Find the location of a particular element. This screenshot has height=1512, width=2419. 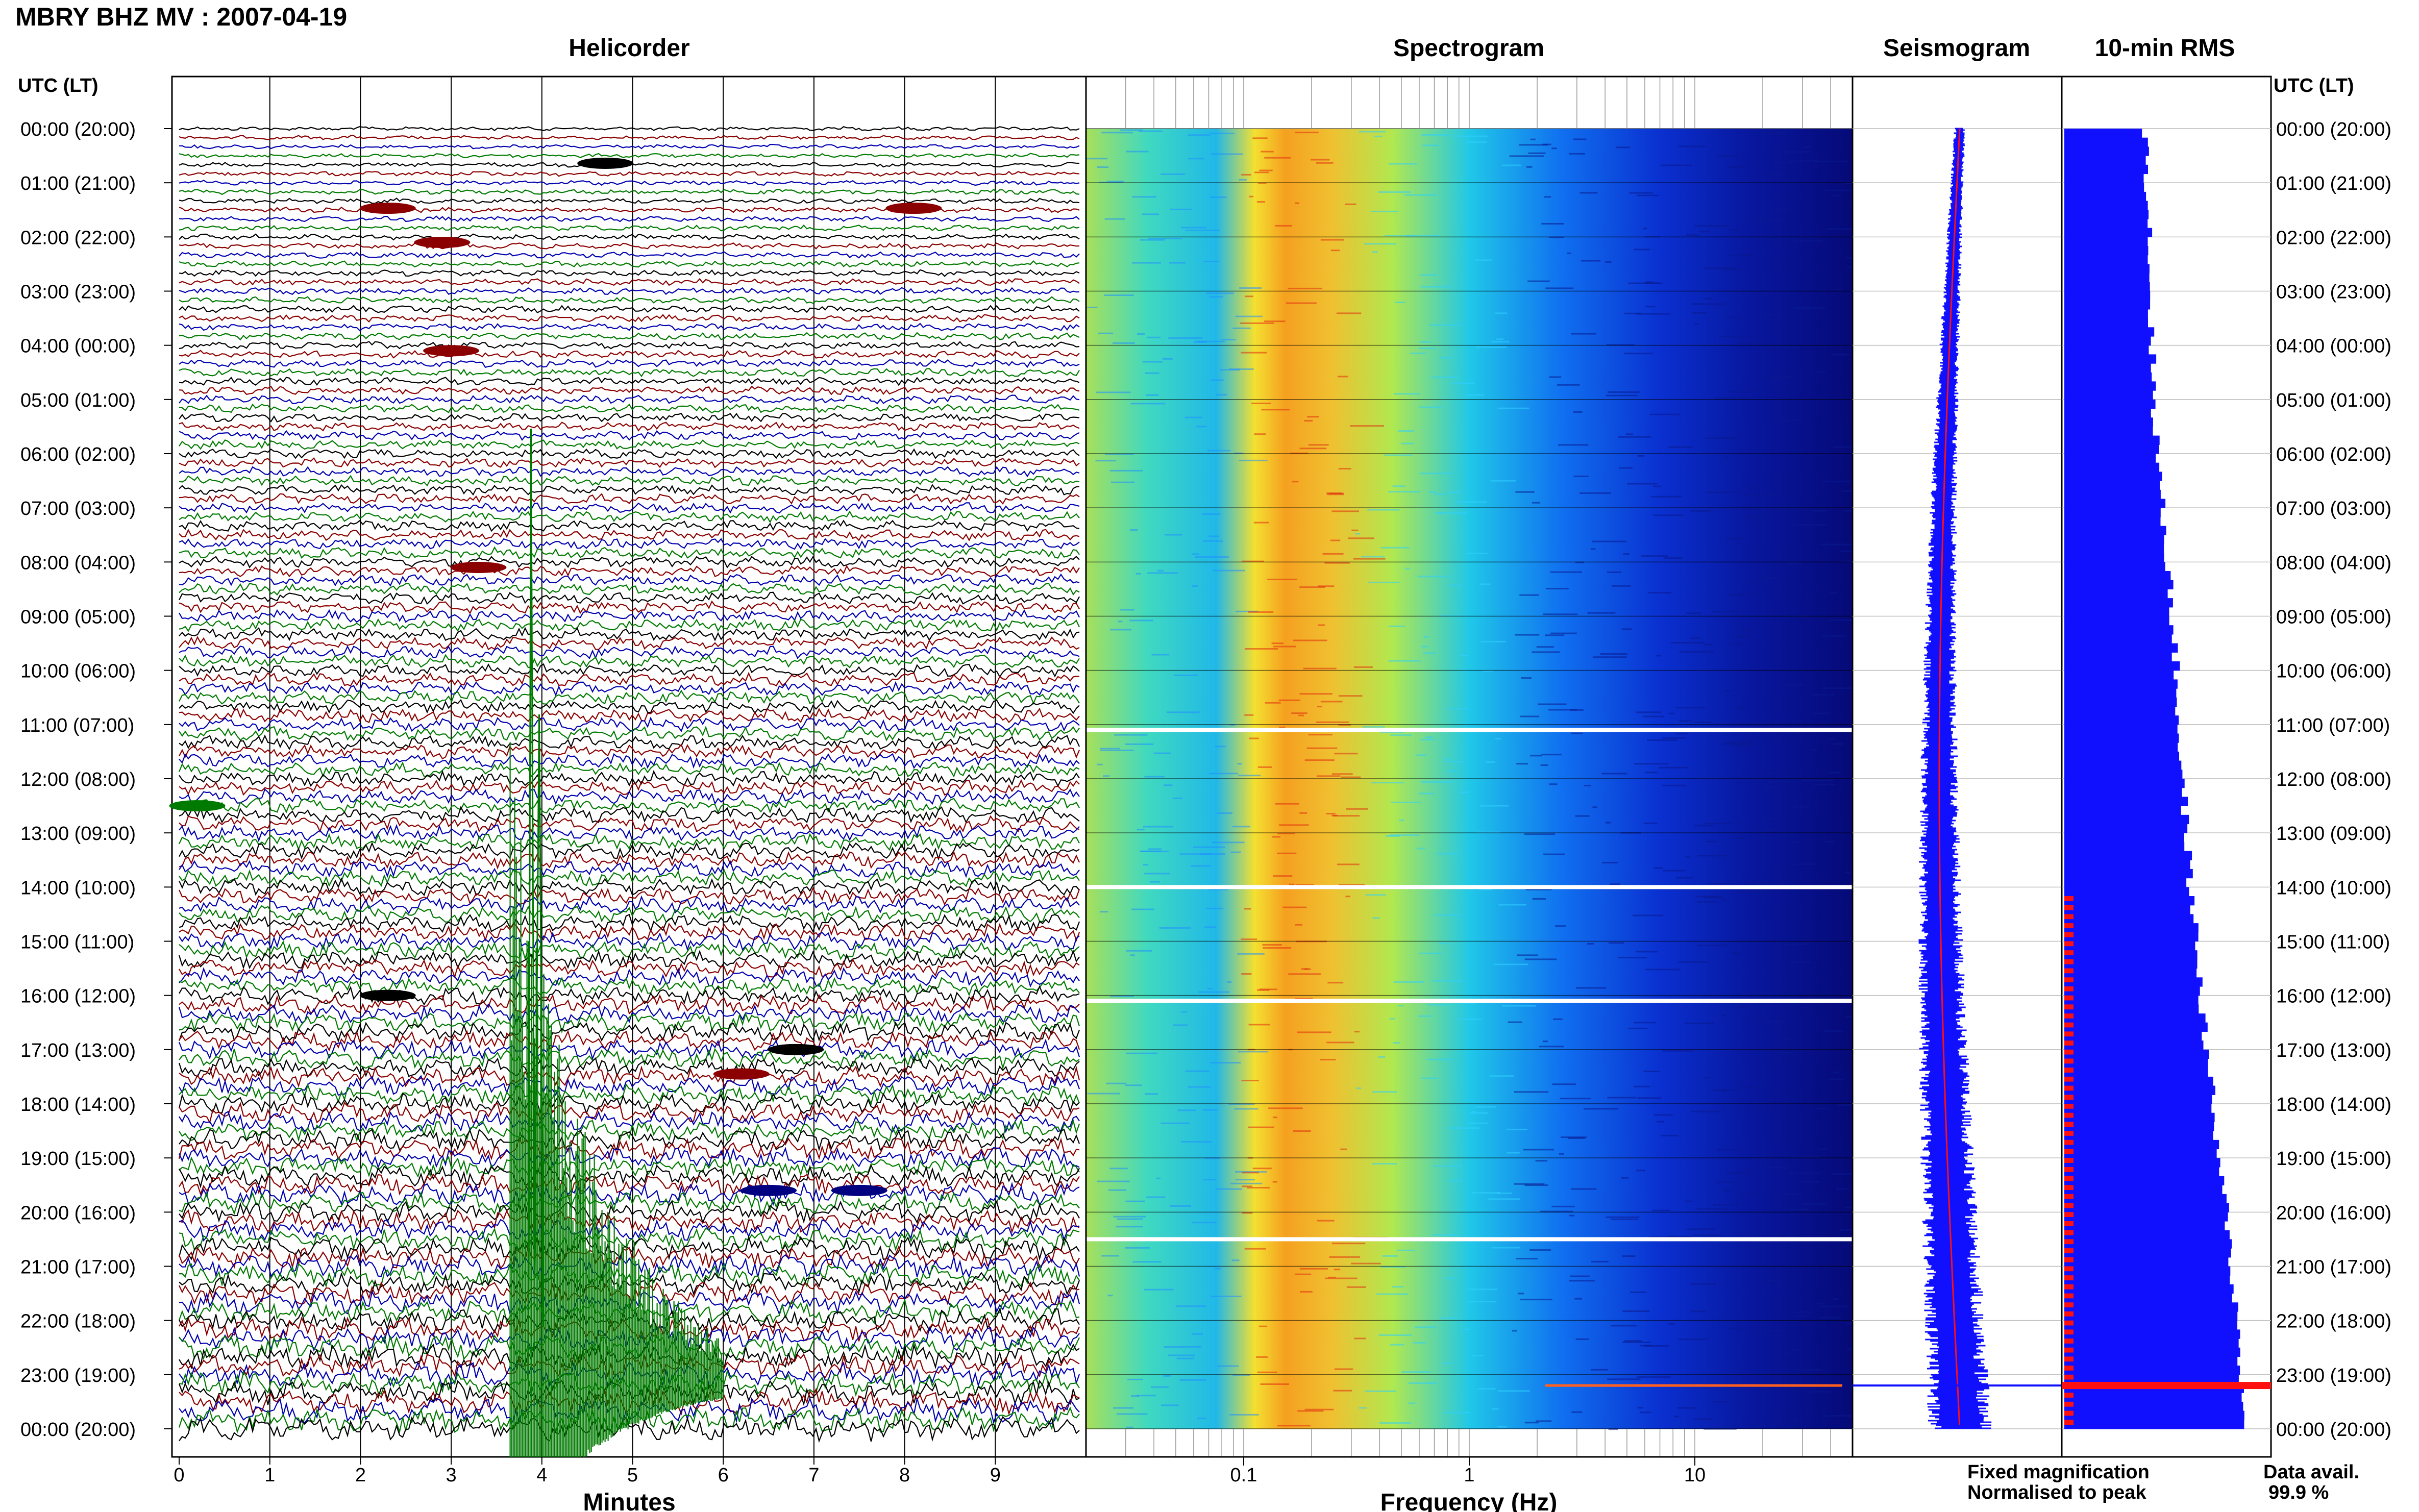

time-tick-left: 16:00 (12:00) is located at coordinates (78, 996).